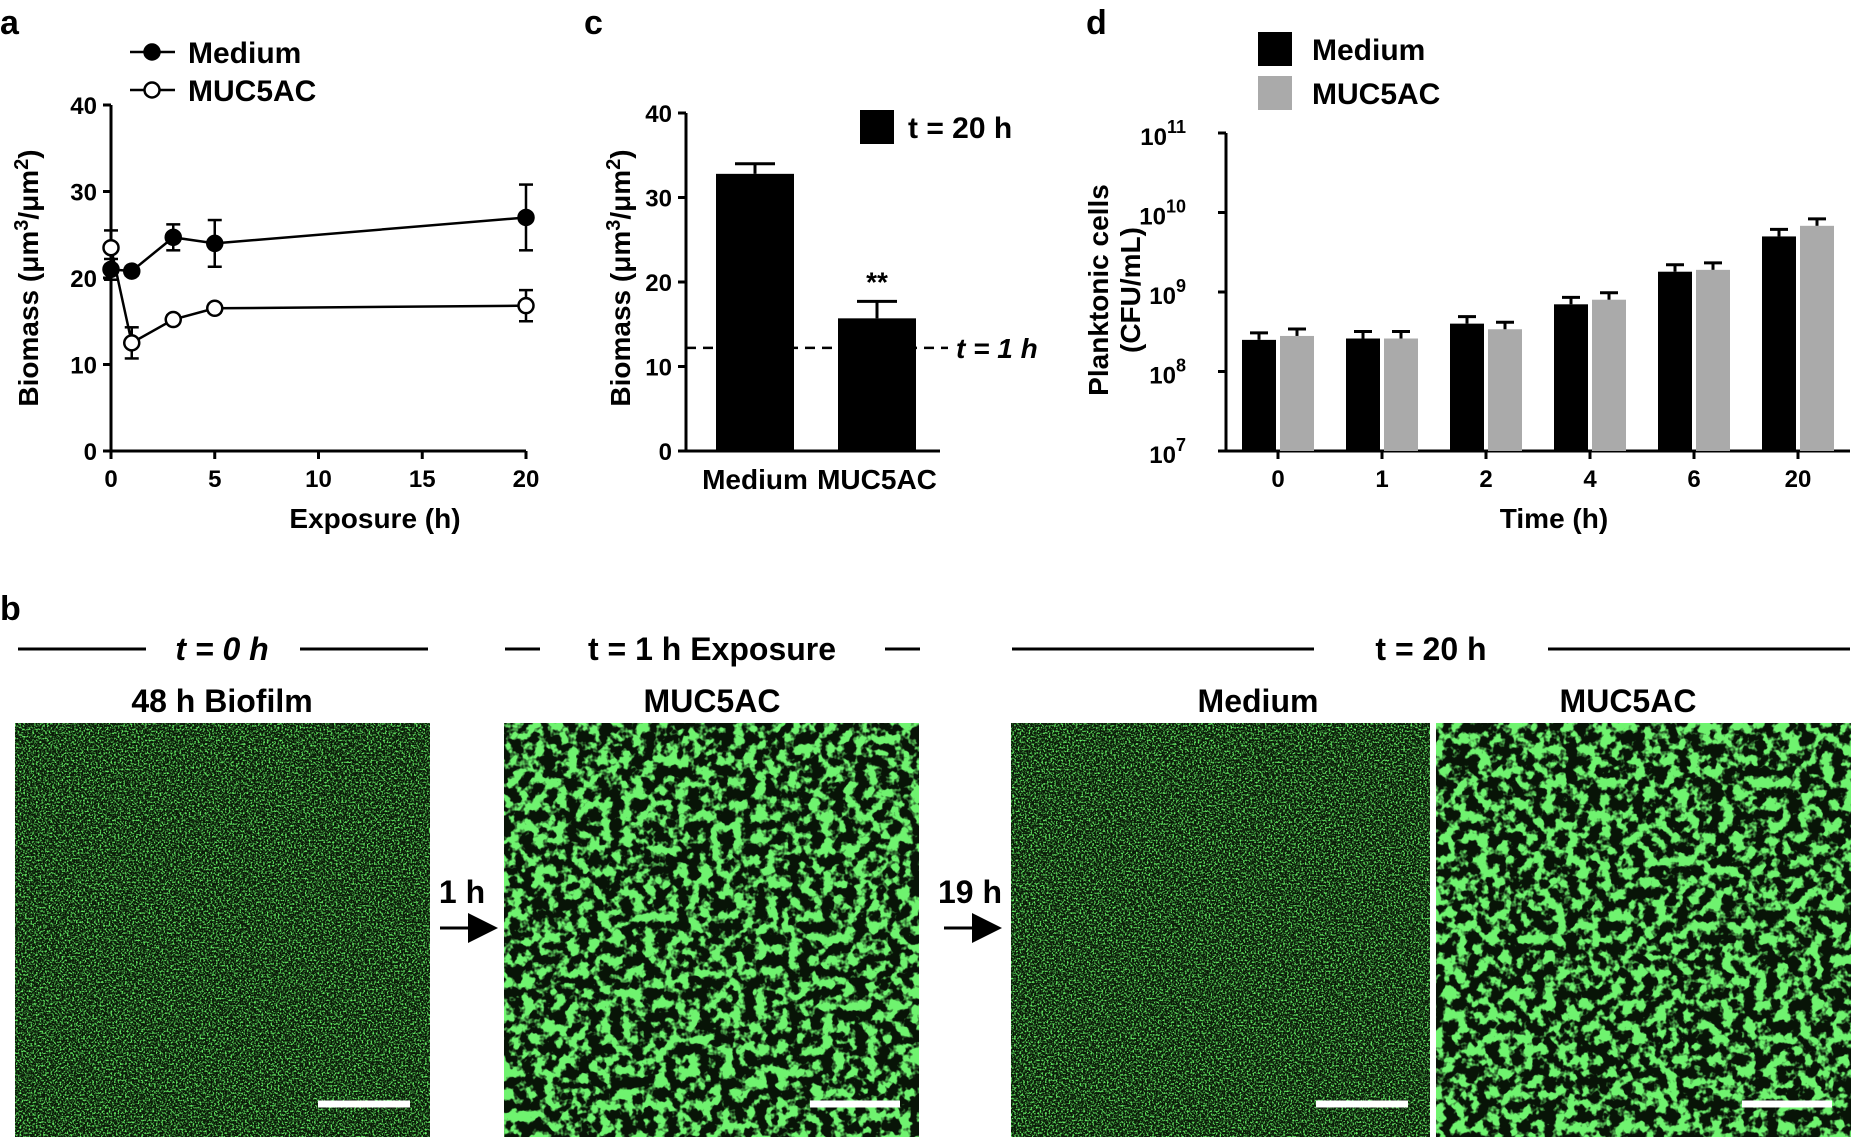 This screenshot has width=1854, height=1141. I want to click on panel-d-y-axis-label-line2: (CFU/mL), so click(1130, 290).